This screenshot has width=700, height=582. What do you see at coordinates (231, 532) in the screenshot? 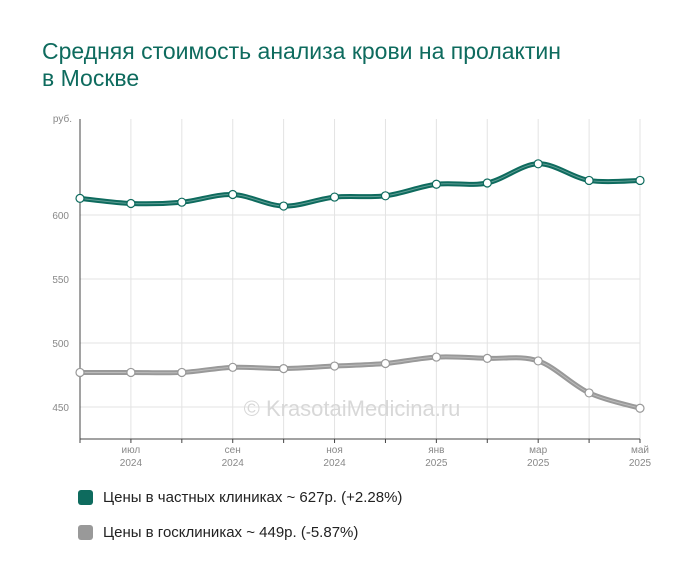
I see `legend-label-public: Цены в госклиниках ~ 449р. (-5.87%)` at bounding box center [231, 532].